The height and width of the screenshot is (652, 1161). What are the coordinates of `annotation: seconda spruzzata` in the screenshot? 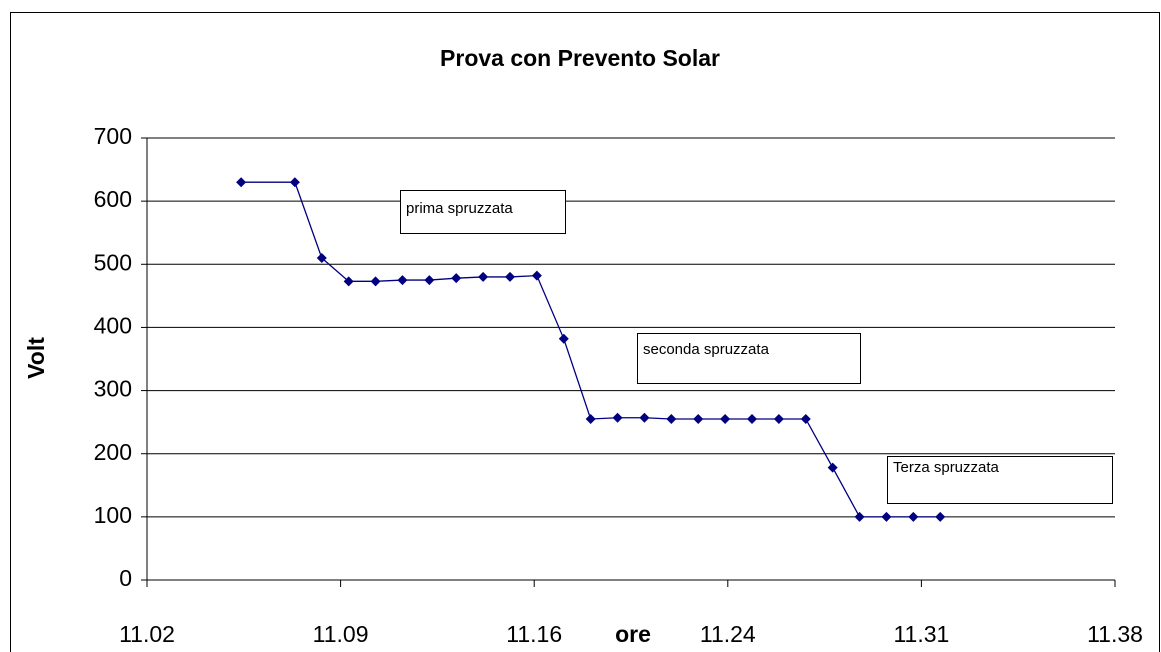 It's located at (706, 349).